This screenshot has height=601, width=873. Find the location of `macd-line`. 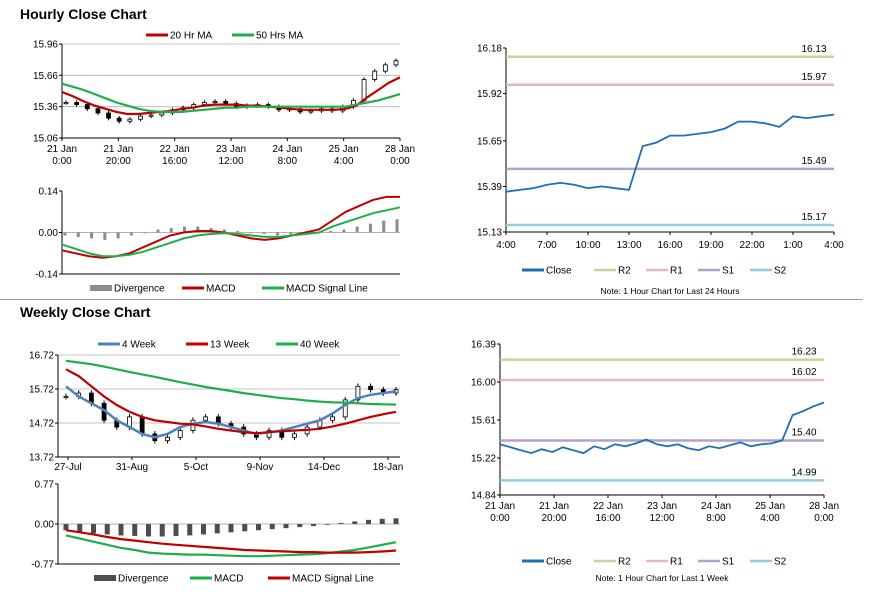

macd-line is located at coordinates (230, 227).